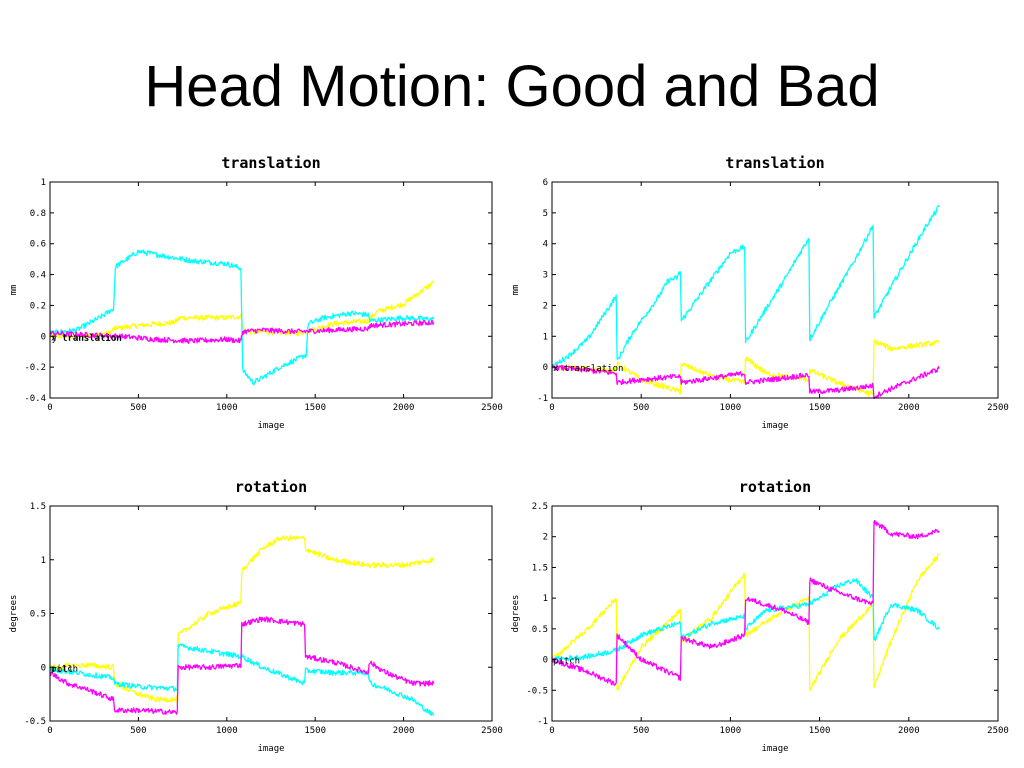  I want to click on legend-text: y translation, so click(87, 339).